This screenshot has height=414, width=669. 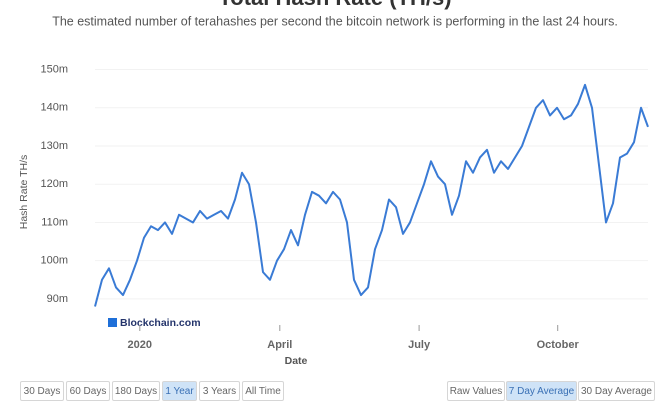 I want to click on logo-icon, so click(x=112, y=322).